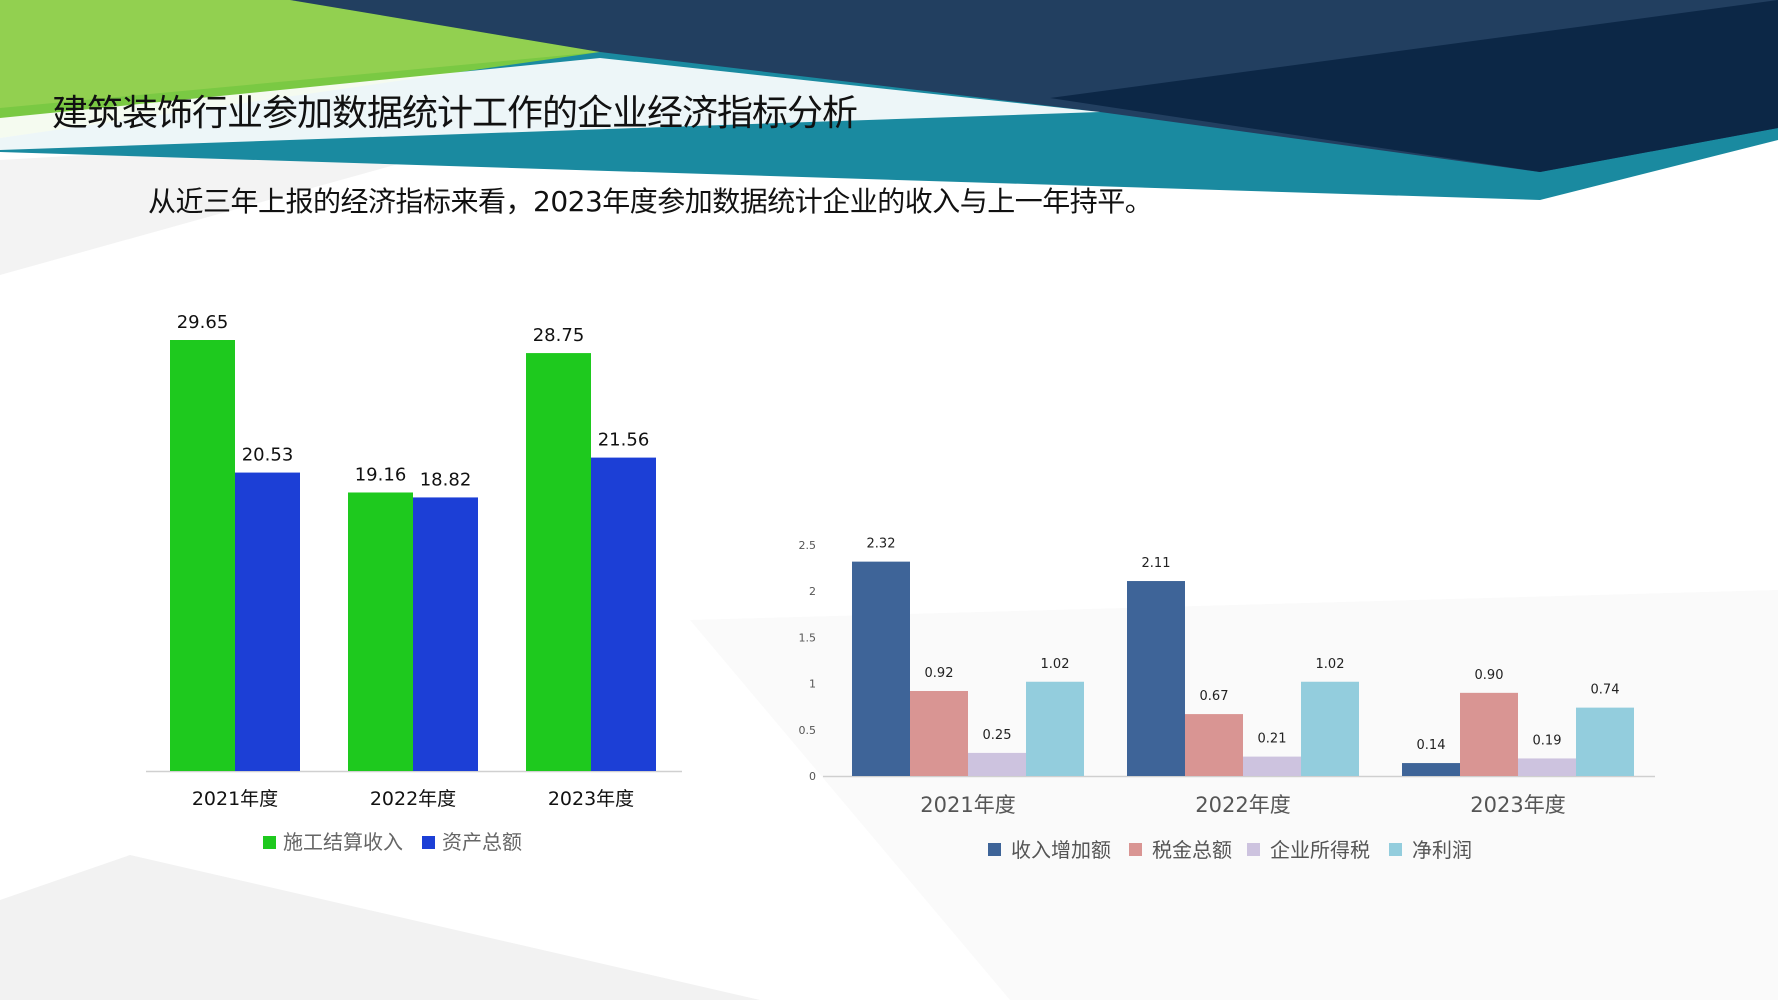  What do you see at coordinates (268, 455) in the screenshot?
I see `data-label: 20.53` at bounding box center [268, 455].